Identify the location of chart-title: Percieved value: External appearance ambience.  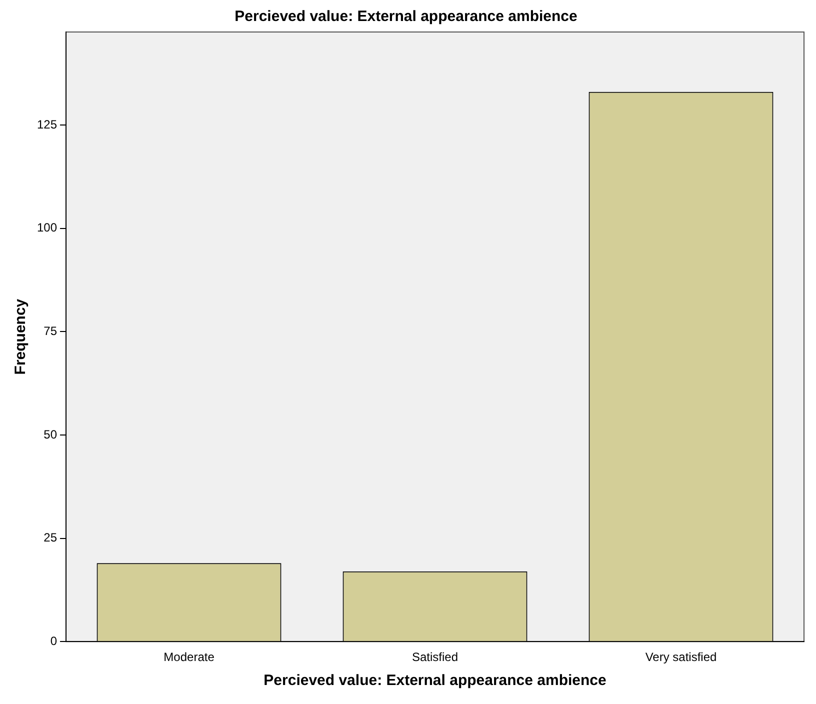
(406, 17).